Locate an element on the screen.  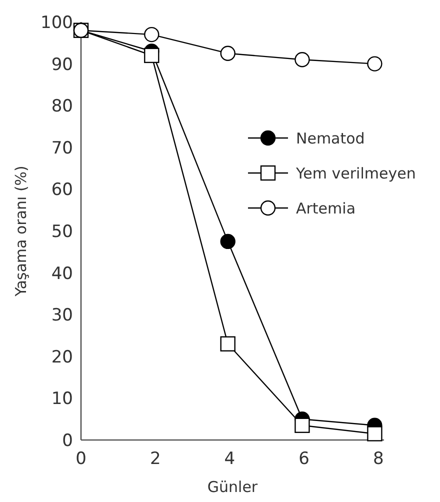
x-axis-title: Günler is located at coordinates (232, 487).